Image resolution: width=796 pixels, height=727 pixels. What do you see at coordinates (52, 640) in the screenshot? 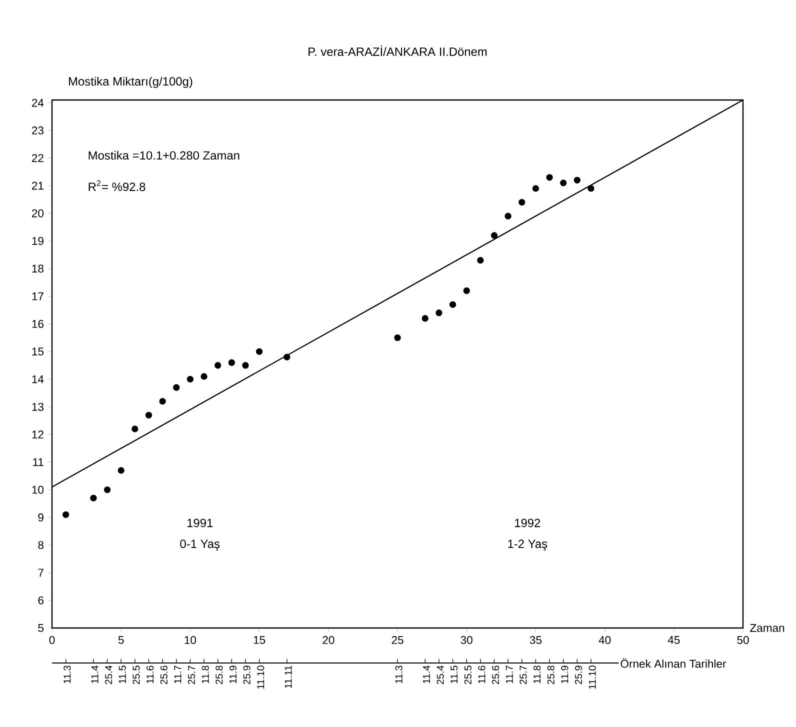
I see `x-tick-label: 0` at bounding box center [52, 640].